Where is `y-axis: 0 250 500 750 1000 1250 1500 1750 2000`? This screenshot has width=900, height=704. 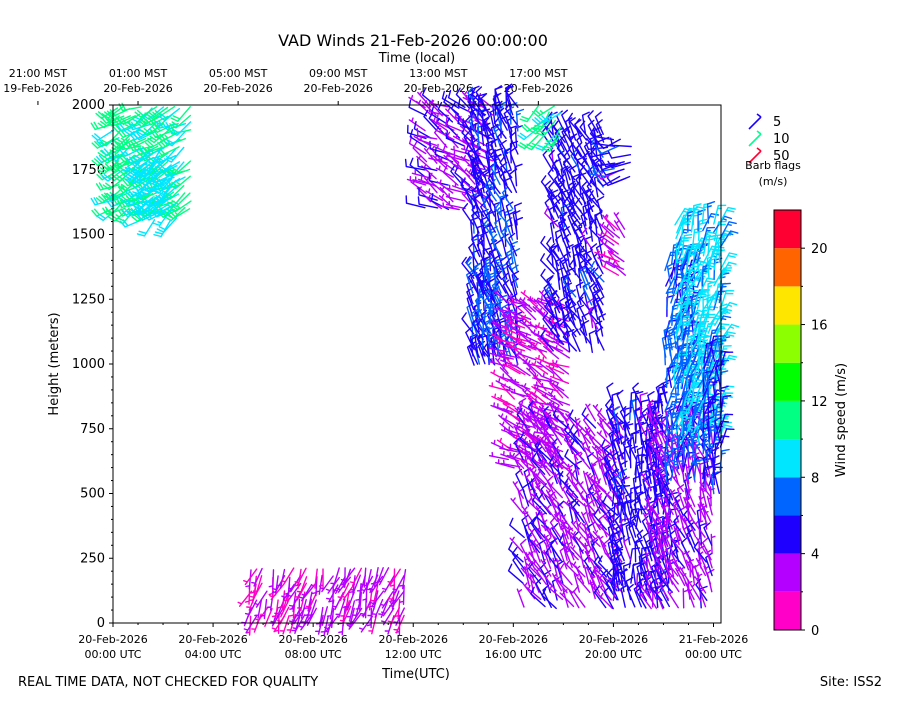
y-axis: 0 250 500 750 1000 1250 1500 1750 2000 is located at coordinates (92, 364).